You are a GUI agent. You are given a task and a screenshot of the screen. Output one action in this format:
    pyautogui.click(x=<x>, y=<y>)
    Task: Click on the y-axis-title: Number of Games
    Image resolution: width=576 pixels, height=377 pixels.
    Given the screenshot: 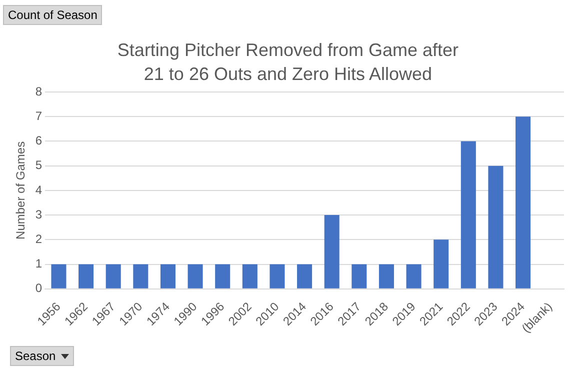 What is the action you would take?
    pyautogui.click(x=21, y=190)
    